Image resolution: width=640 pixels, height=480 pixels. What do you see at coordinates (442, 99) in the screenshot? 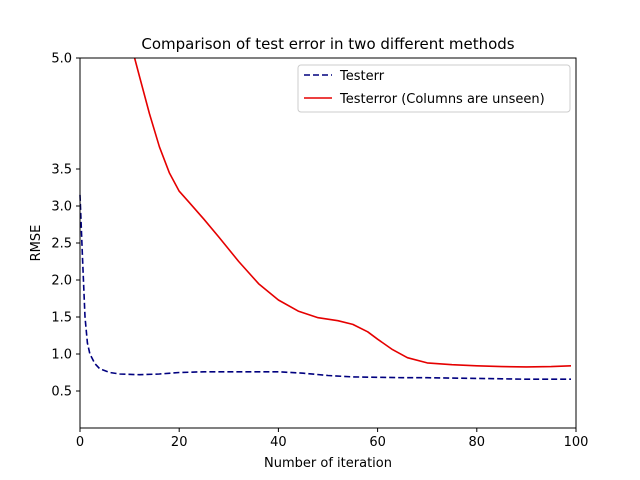
I see `legend-label-testerror-unseen: Testerror (Columns are unseen)` at bounding box center [442, 99].